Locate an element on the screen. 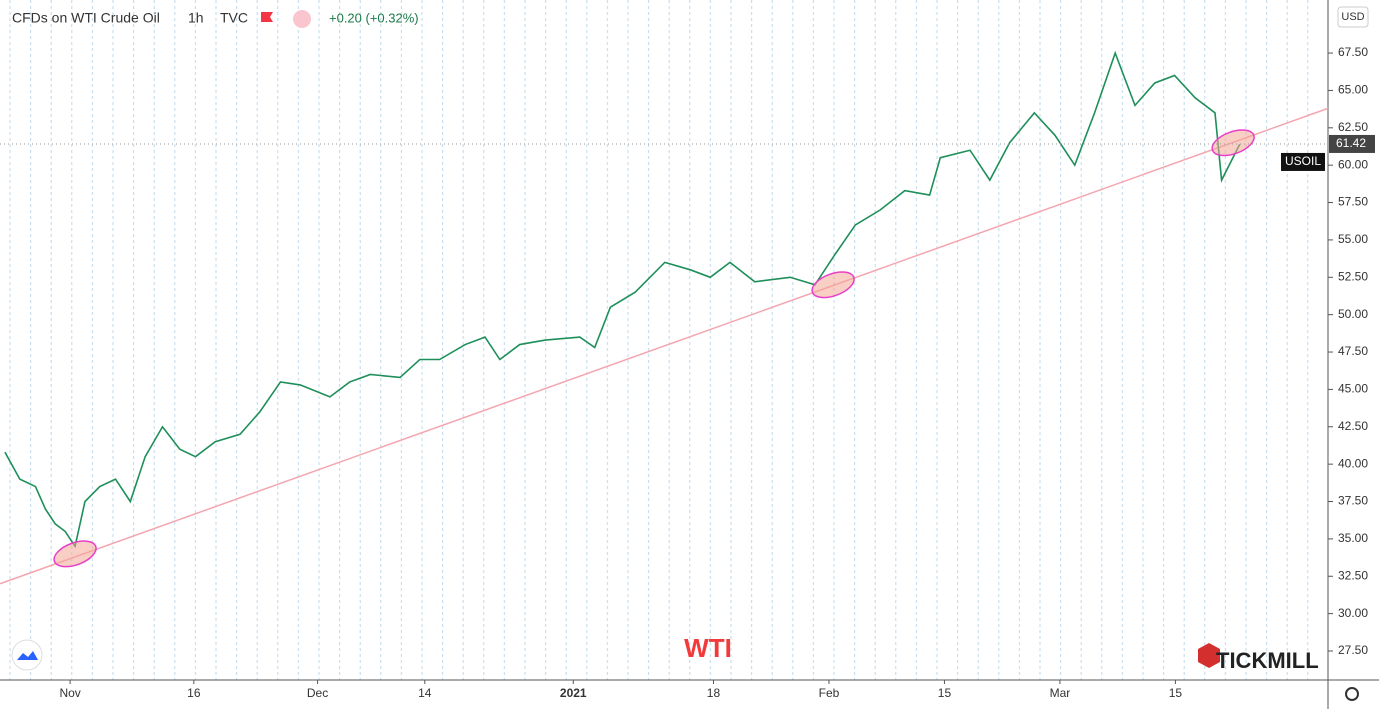 The height and width of the screenshot is (709, 1379). y-tick-label: 57.50 is located at coordinates (1353, 202).